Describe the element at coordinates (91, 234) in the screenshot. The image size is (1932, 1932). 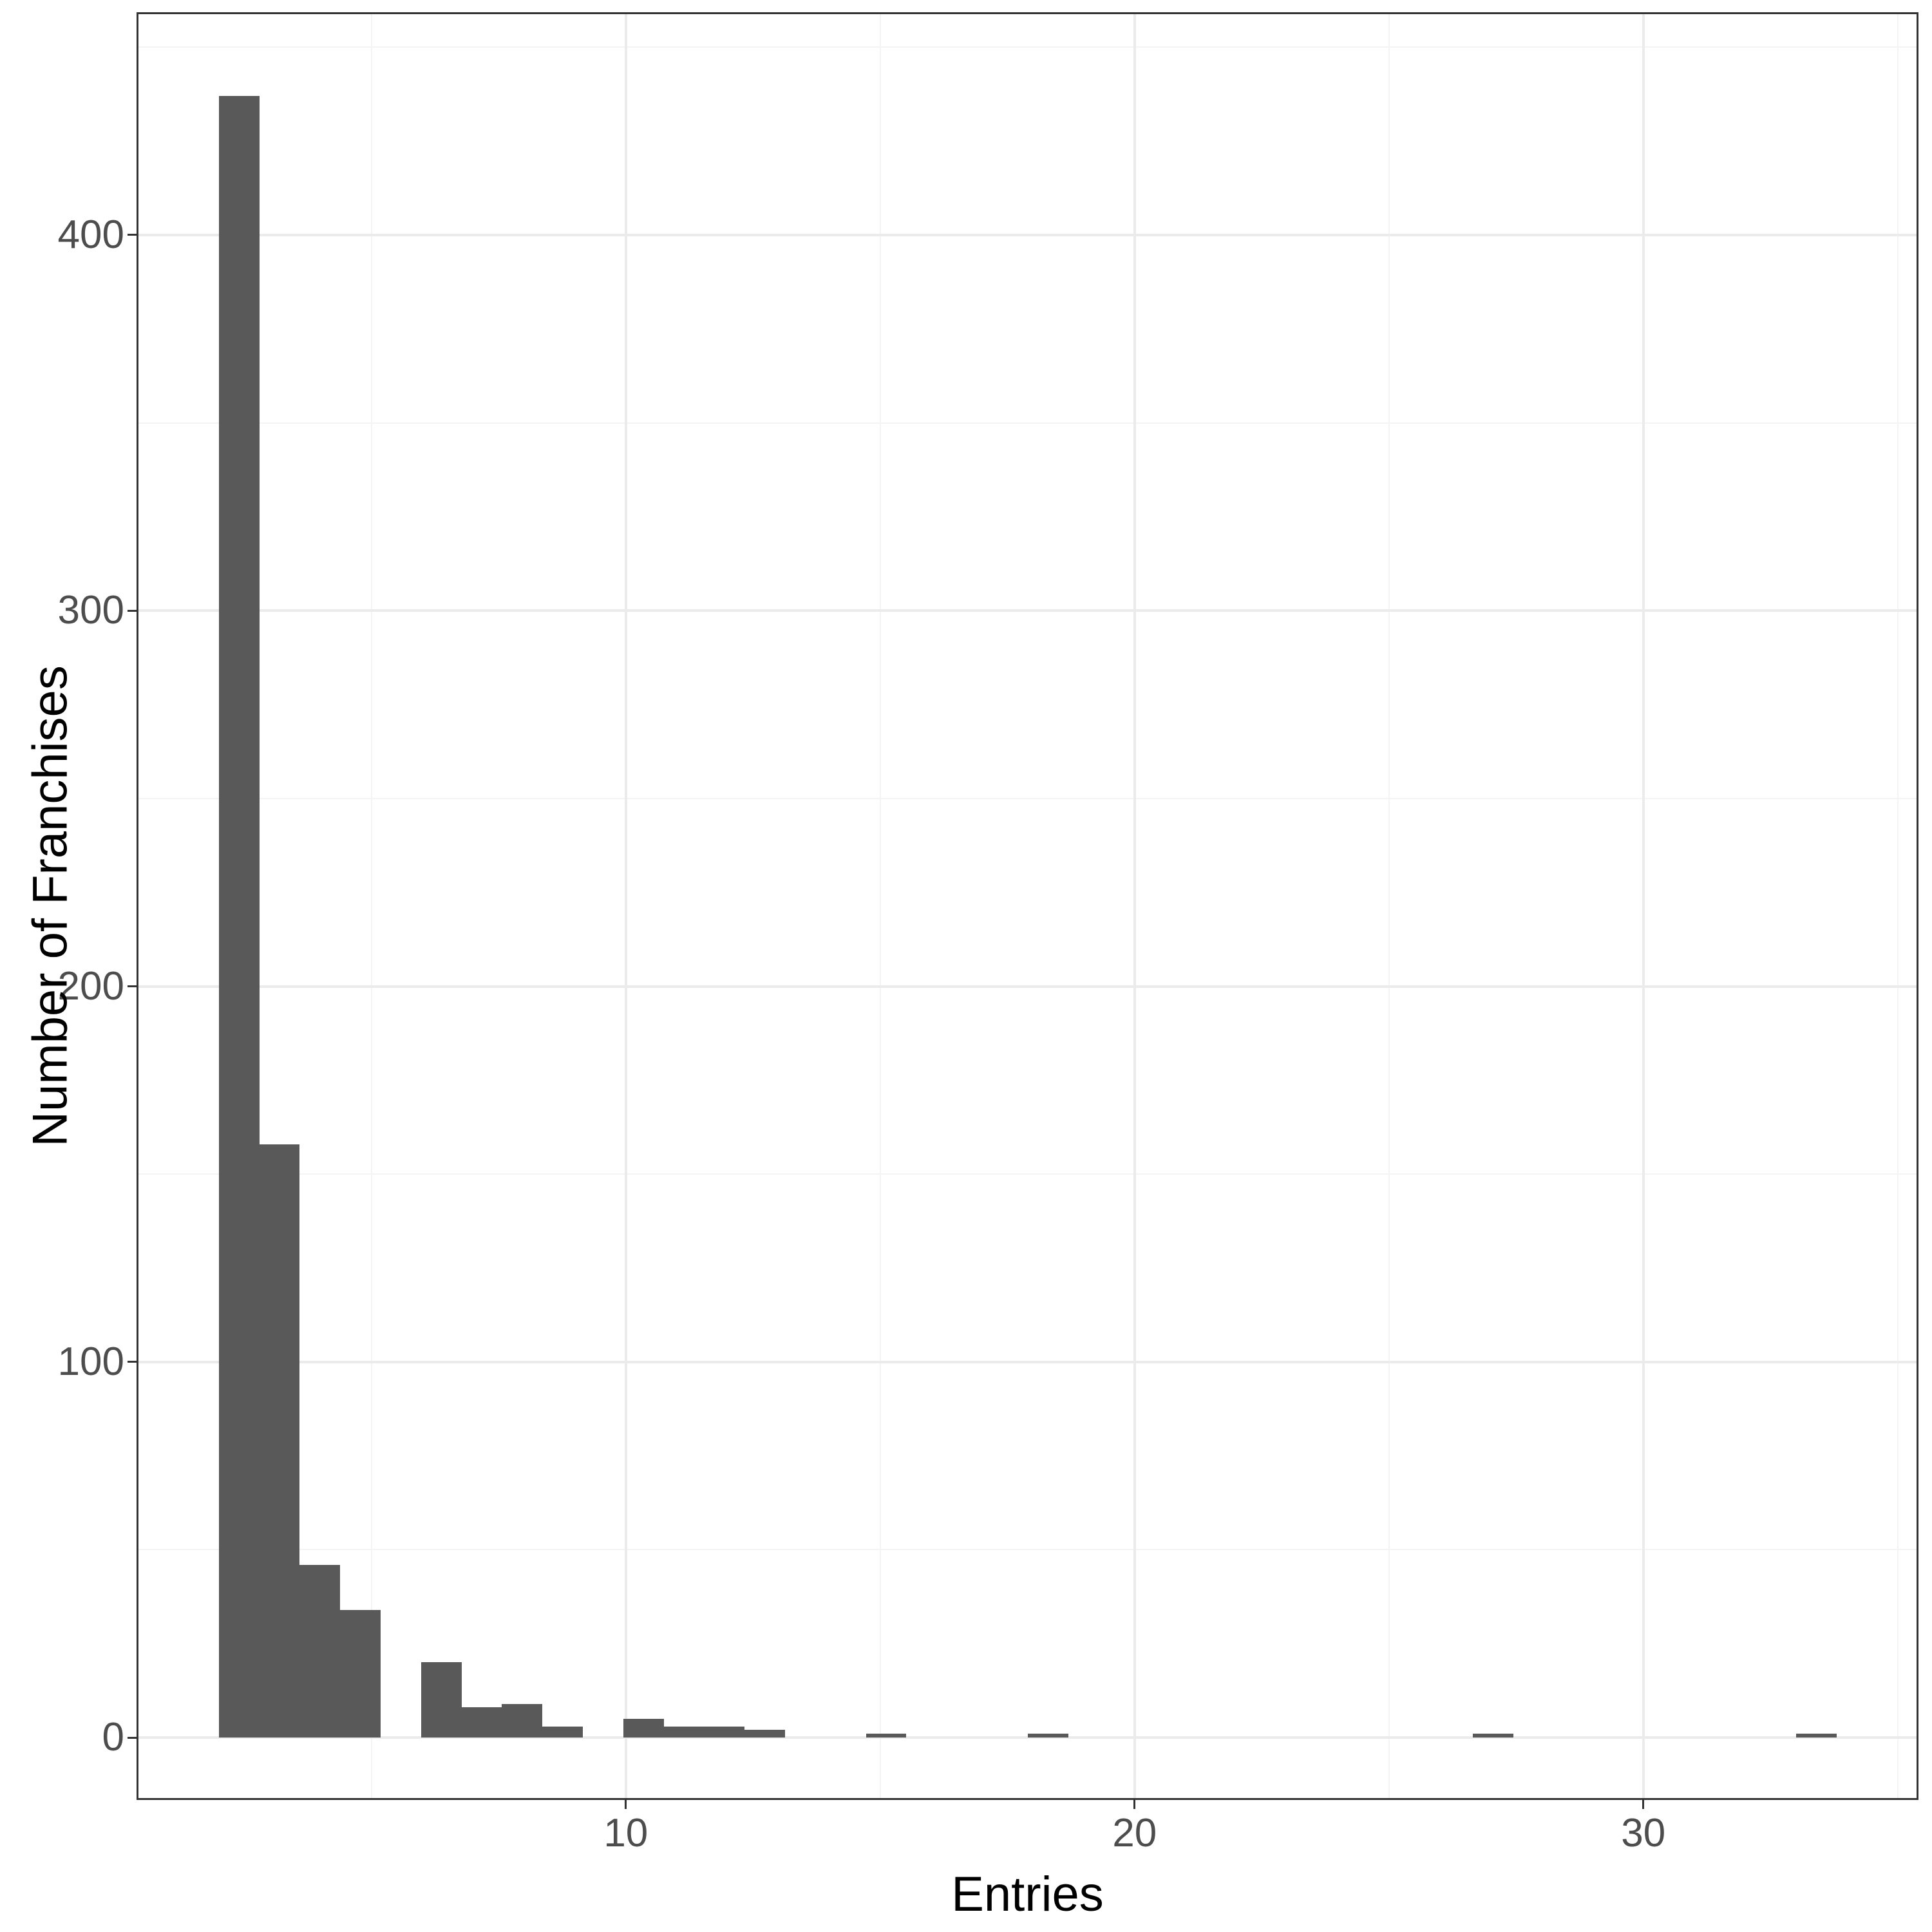
I see `y-axis-tick-label: 400` at that location.